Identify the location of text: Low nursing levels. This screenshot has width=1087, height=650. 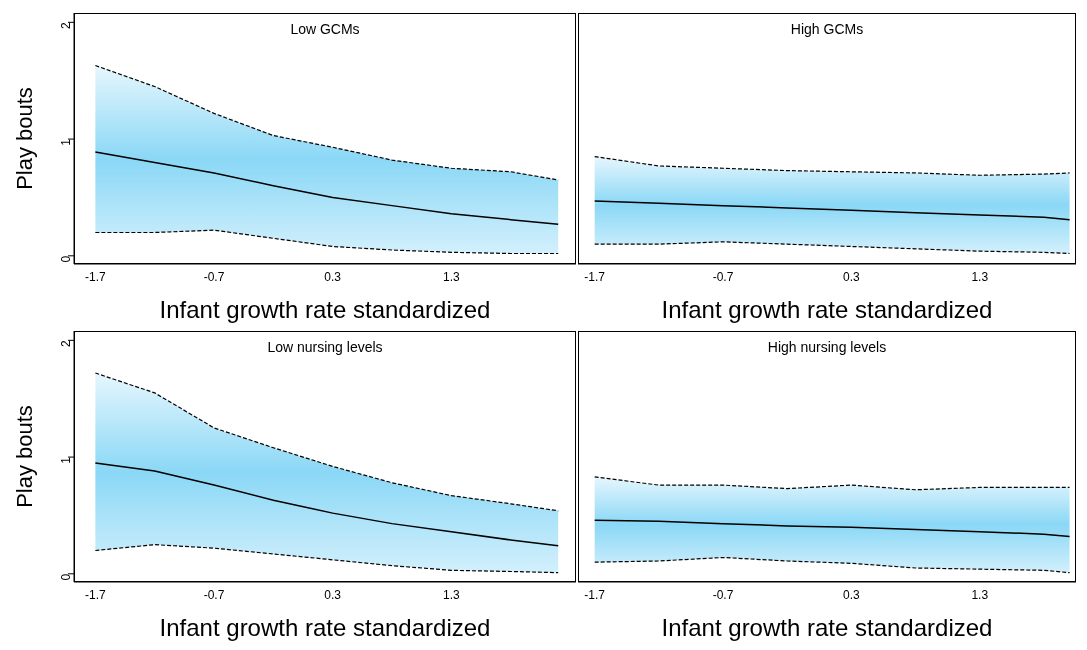
(325, 347).